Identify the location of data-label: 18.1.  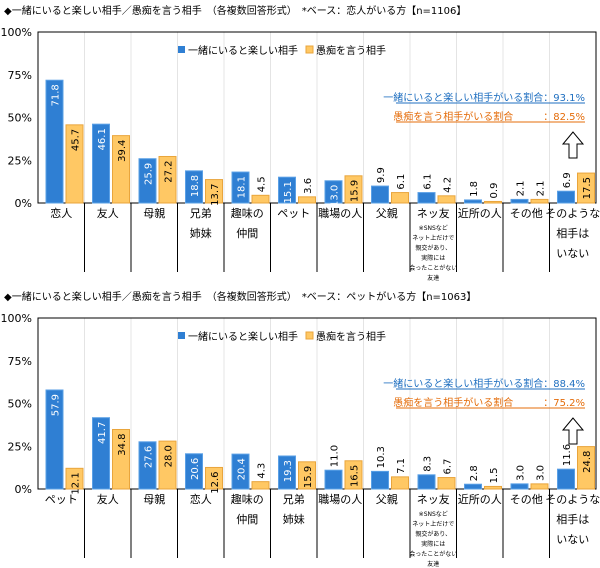
(242, 187).